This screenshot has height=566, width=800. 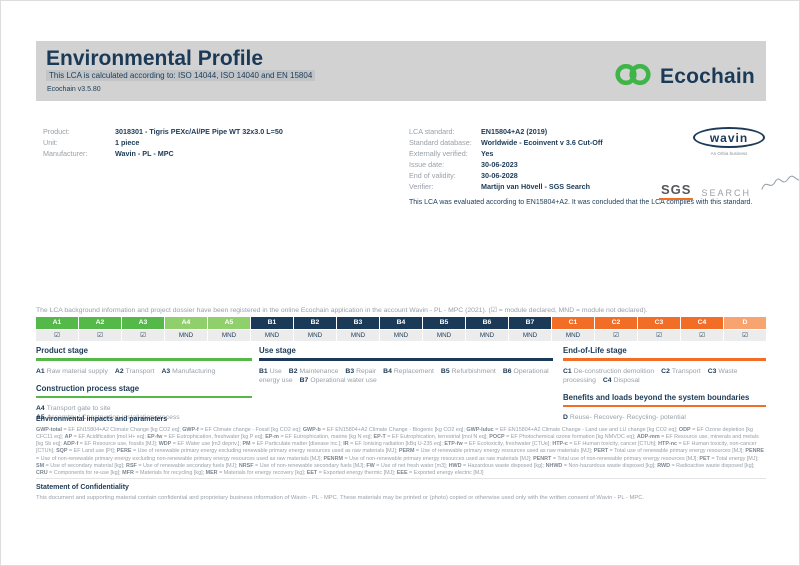 What do you see at coordinates (406, 359) in the screenshot?
I see `use-stage-rule` at bounding box center [406, 359].